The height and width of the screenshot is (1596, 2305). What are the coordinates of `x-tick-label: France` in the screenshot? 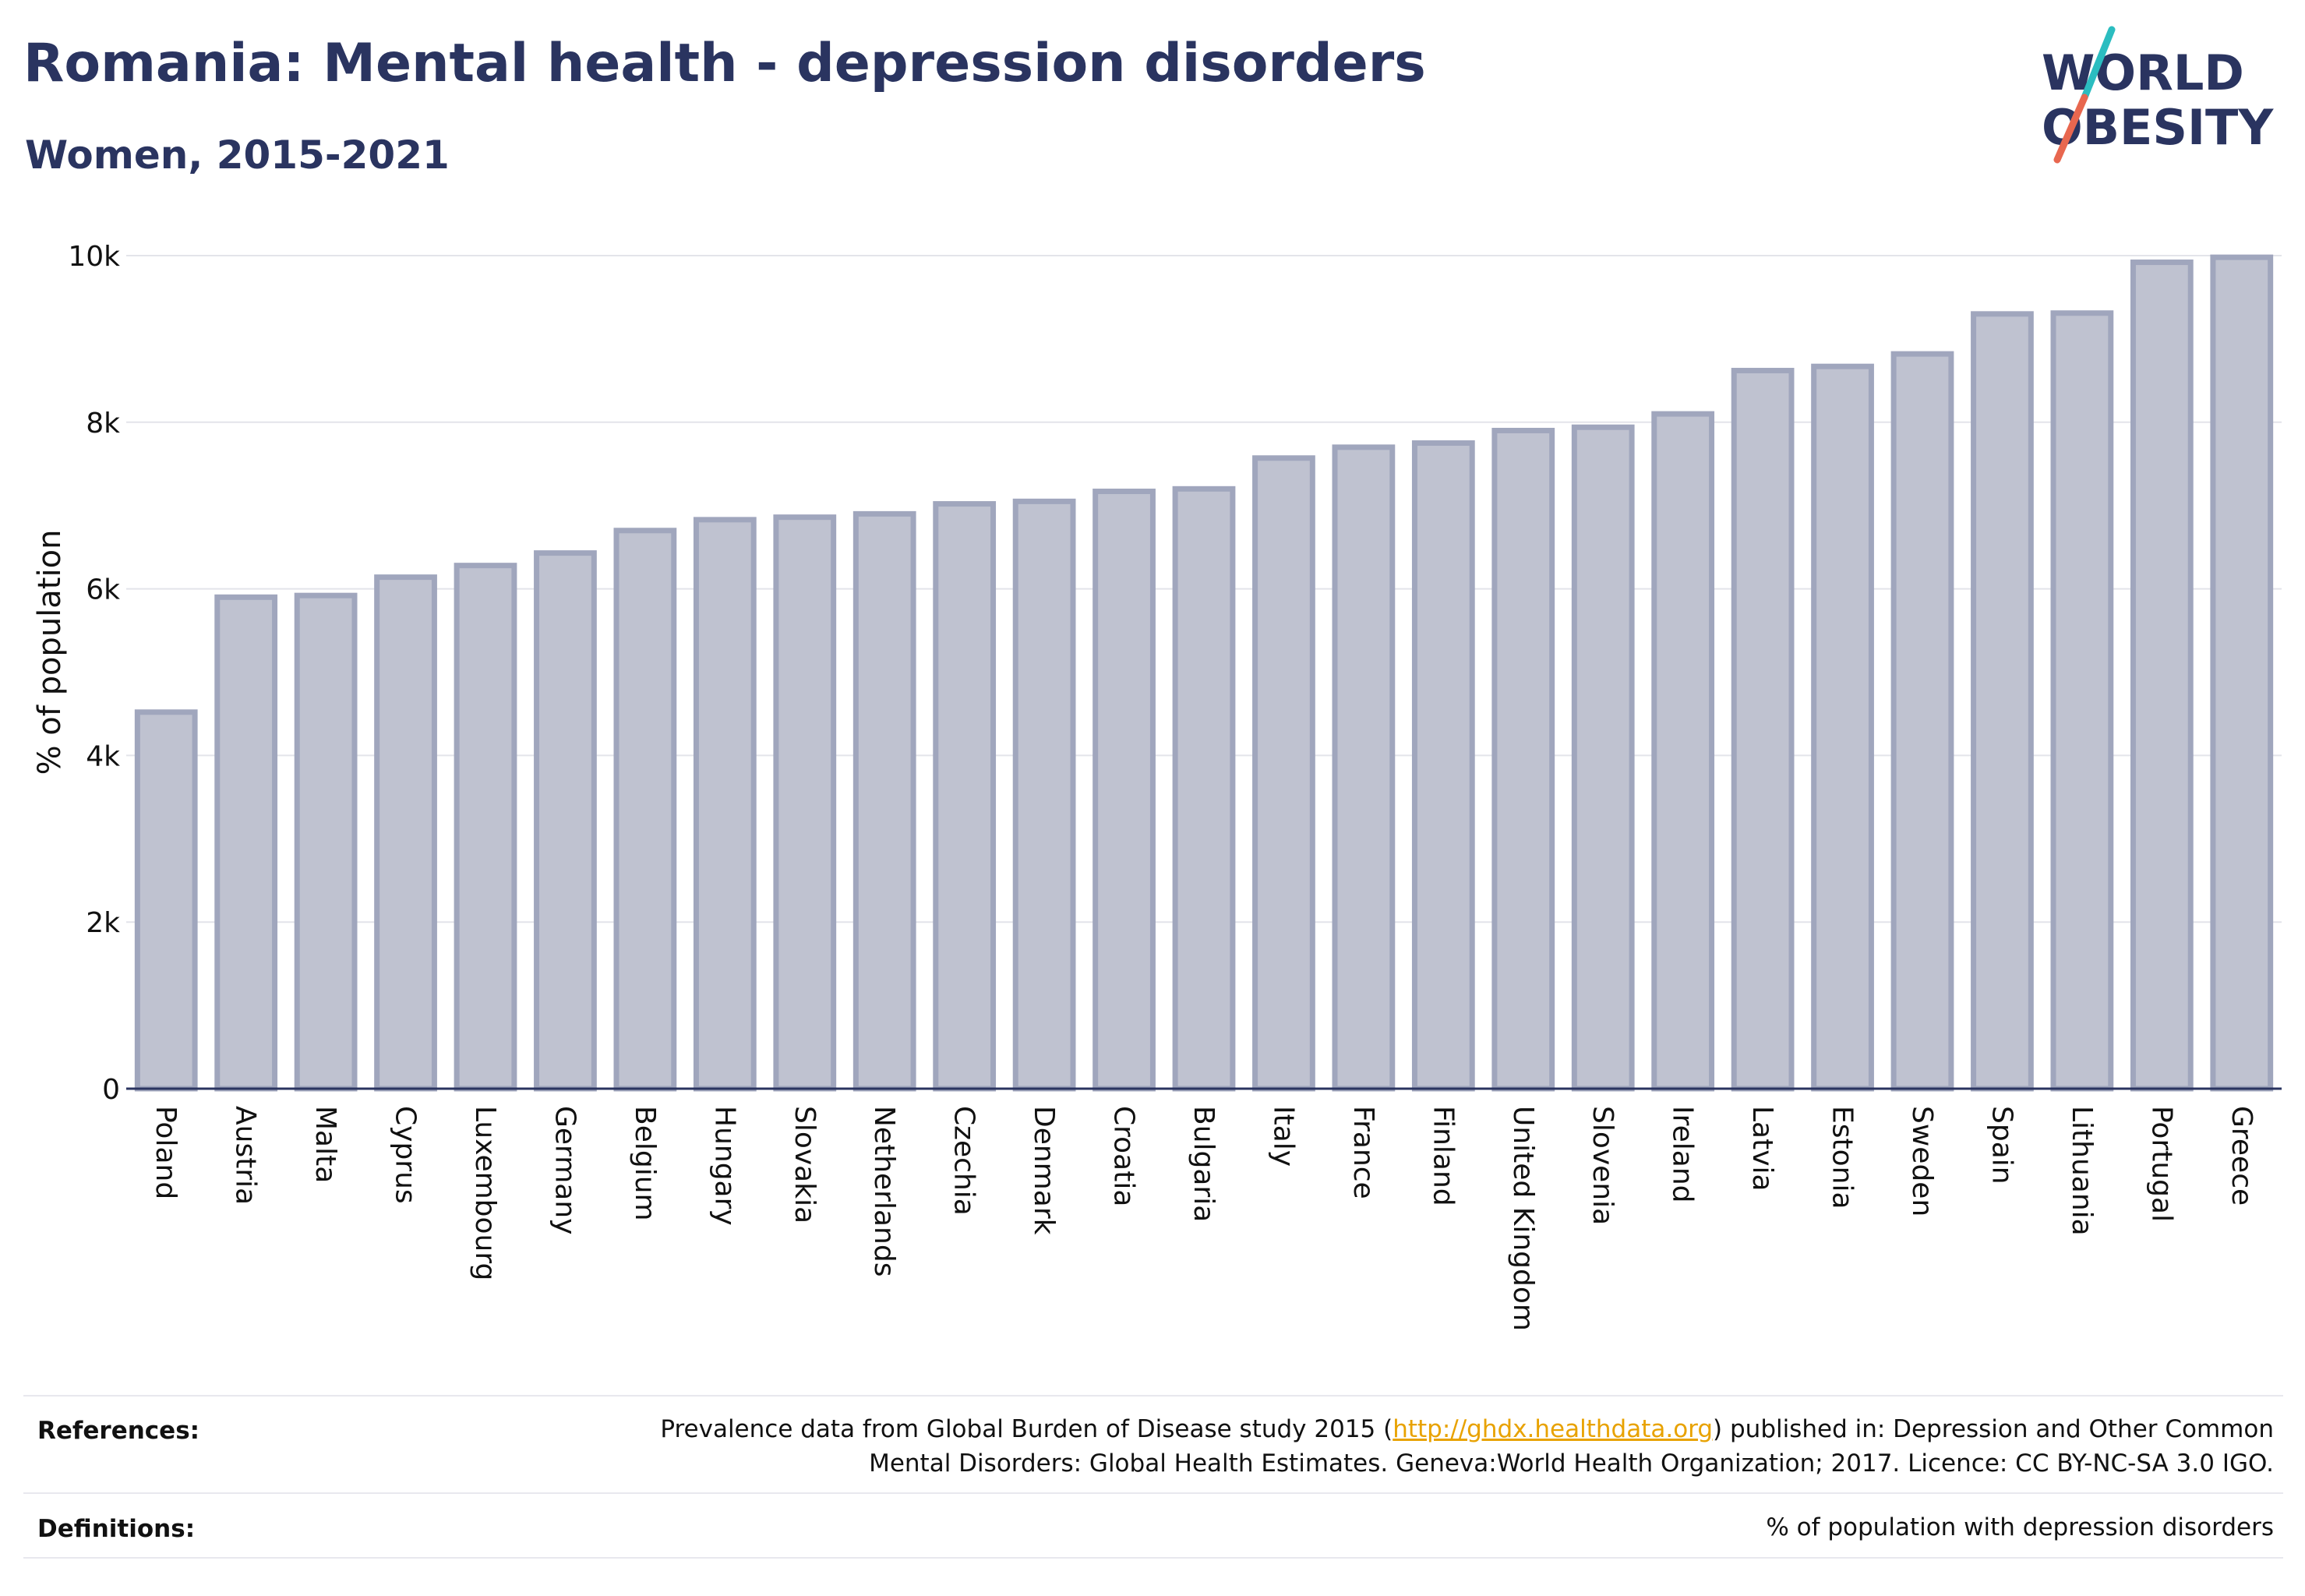 It's located at (1363, 1152).